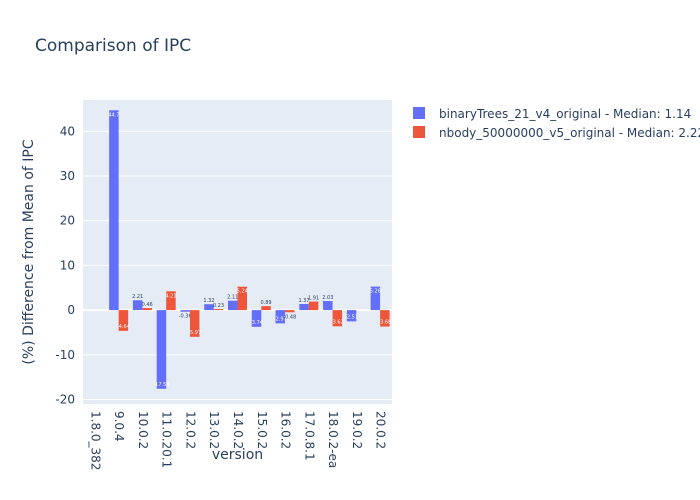 This screenshot has height=500, width=700. What do you see at coordinates (67, 131) in the screenshot?
I see `y-tick-label: 40` at bounding box center [67, 131].